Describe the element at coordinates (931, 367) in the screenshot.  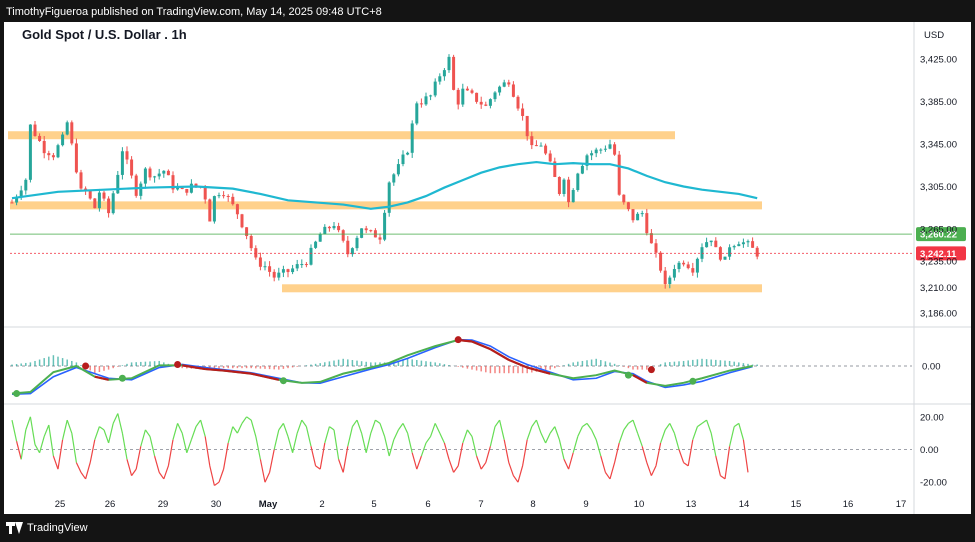
I see `oscillator-tick-label: 0.00` at that location.